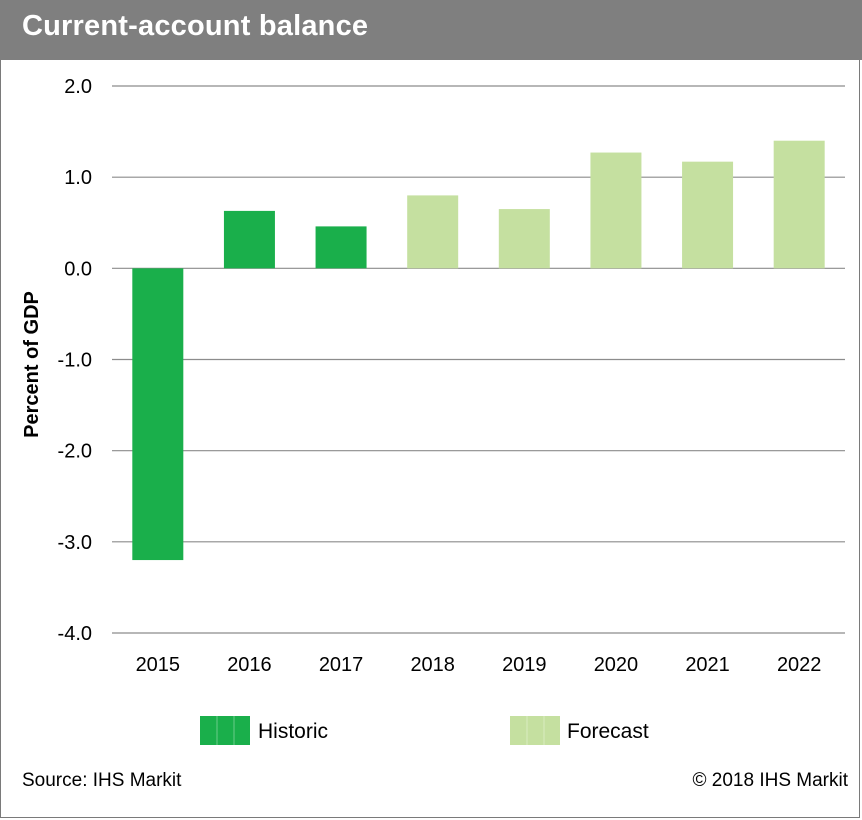 The width and height of the screenshot is (862, 820). What do you see at coordinates (708, 215) in the screenshot?
I see `bar-2021` at bounding box center [708, 215].